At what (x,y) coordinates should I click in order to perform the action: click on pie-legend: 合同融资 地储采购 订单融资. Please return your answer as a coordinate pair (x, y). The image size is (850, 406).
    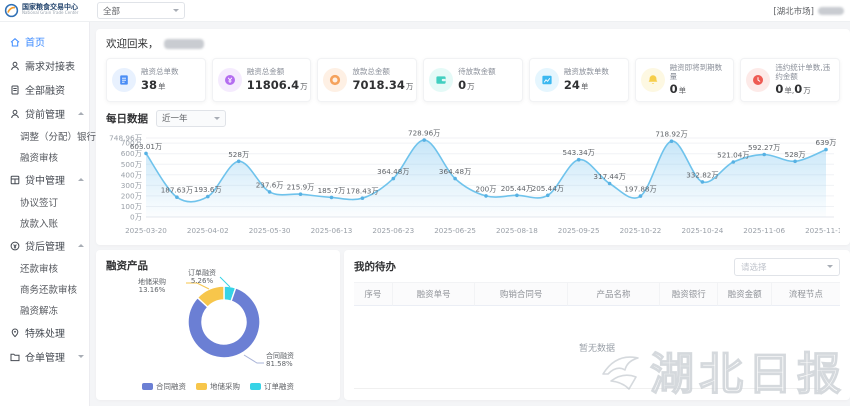
    Looking at the image, I should click on (218, 386).